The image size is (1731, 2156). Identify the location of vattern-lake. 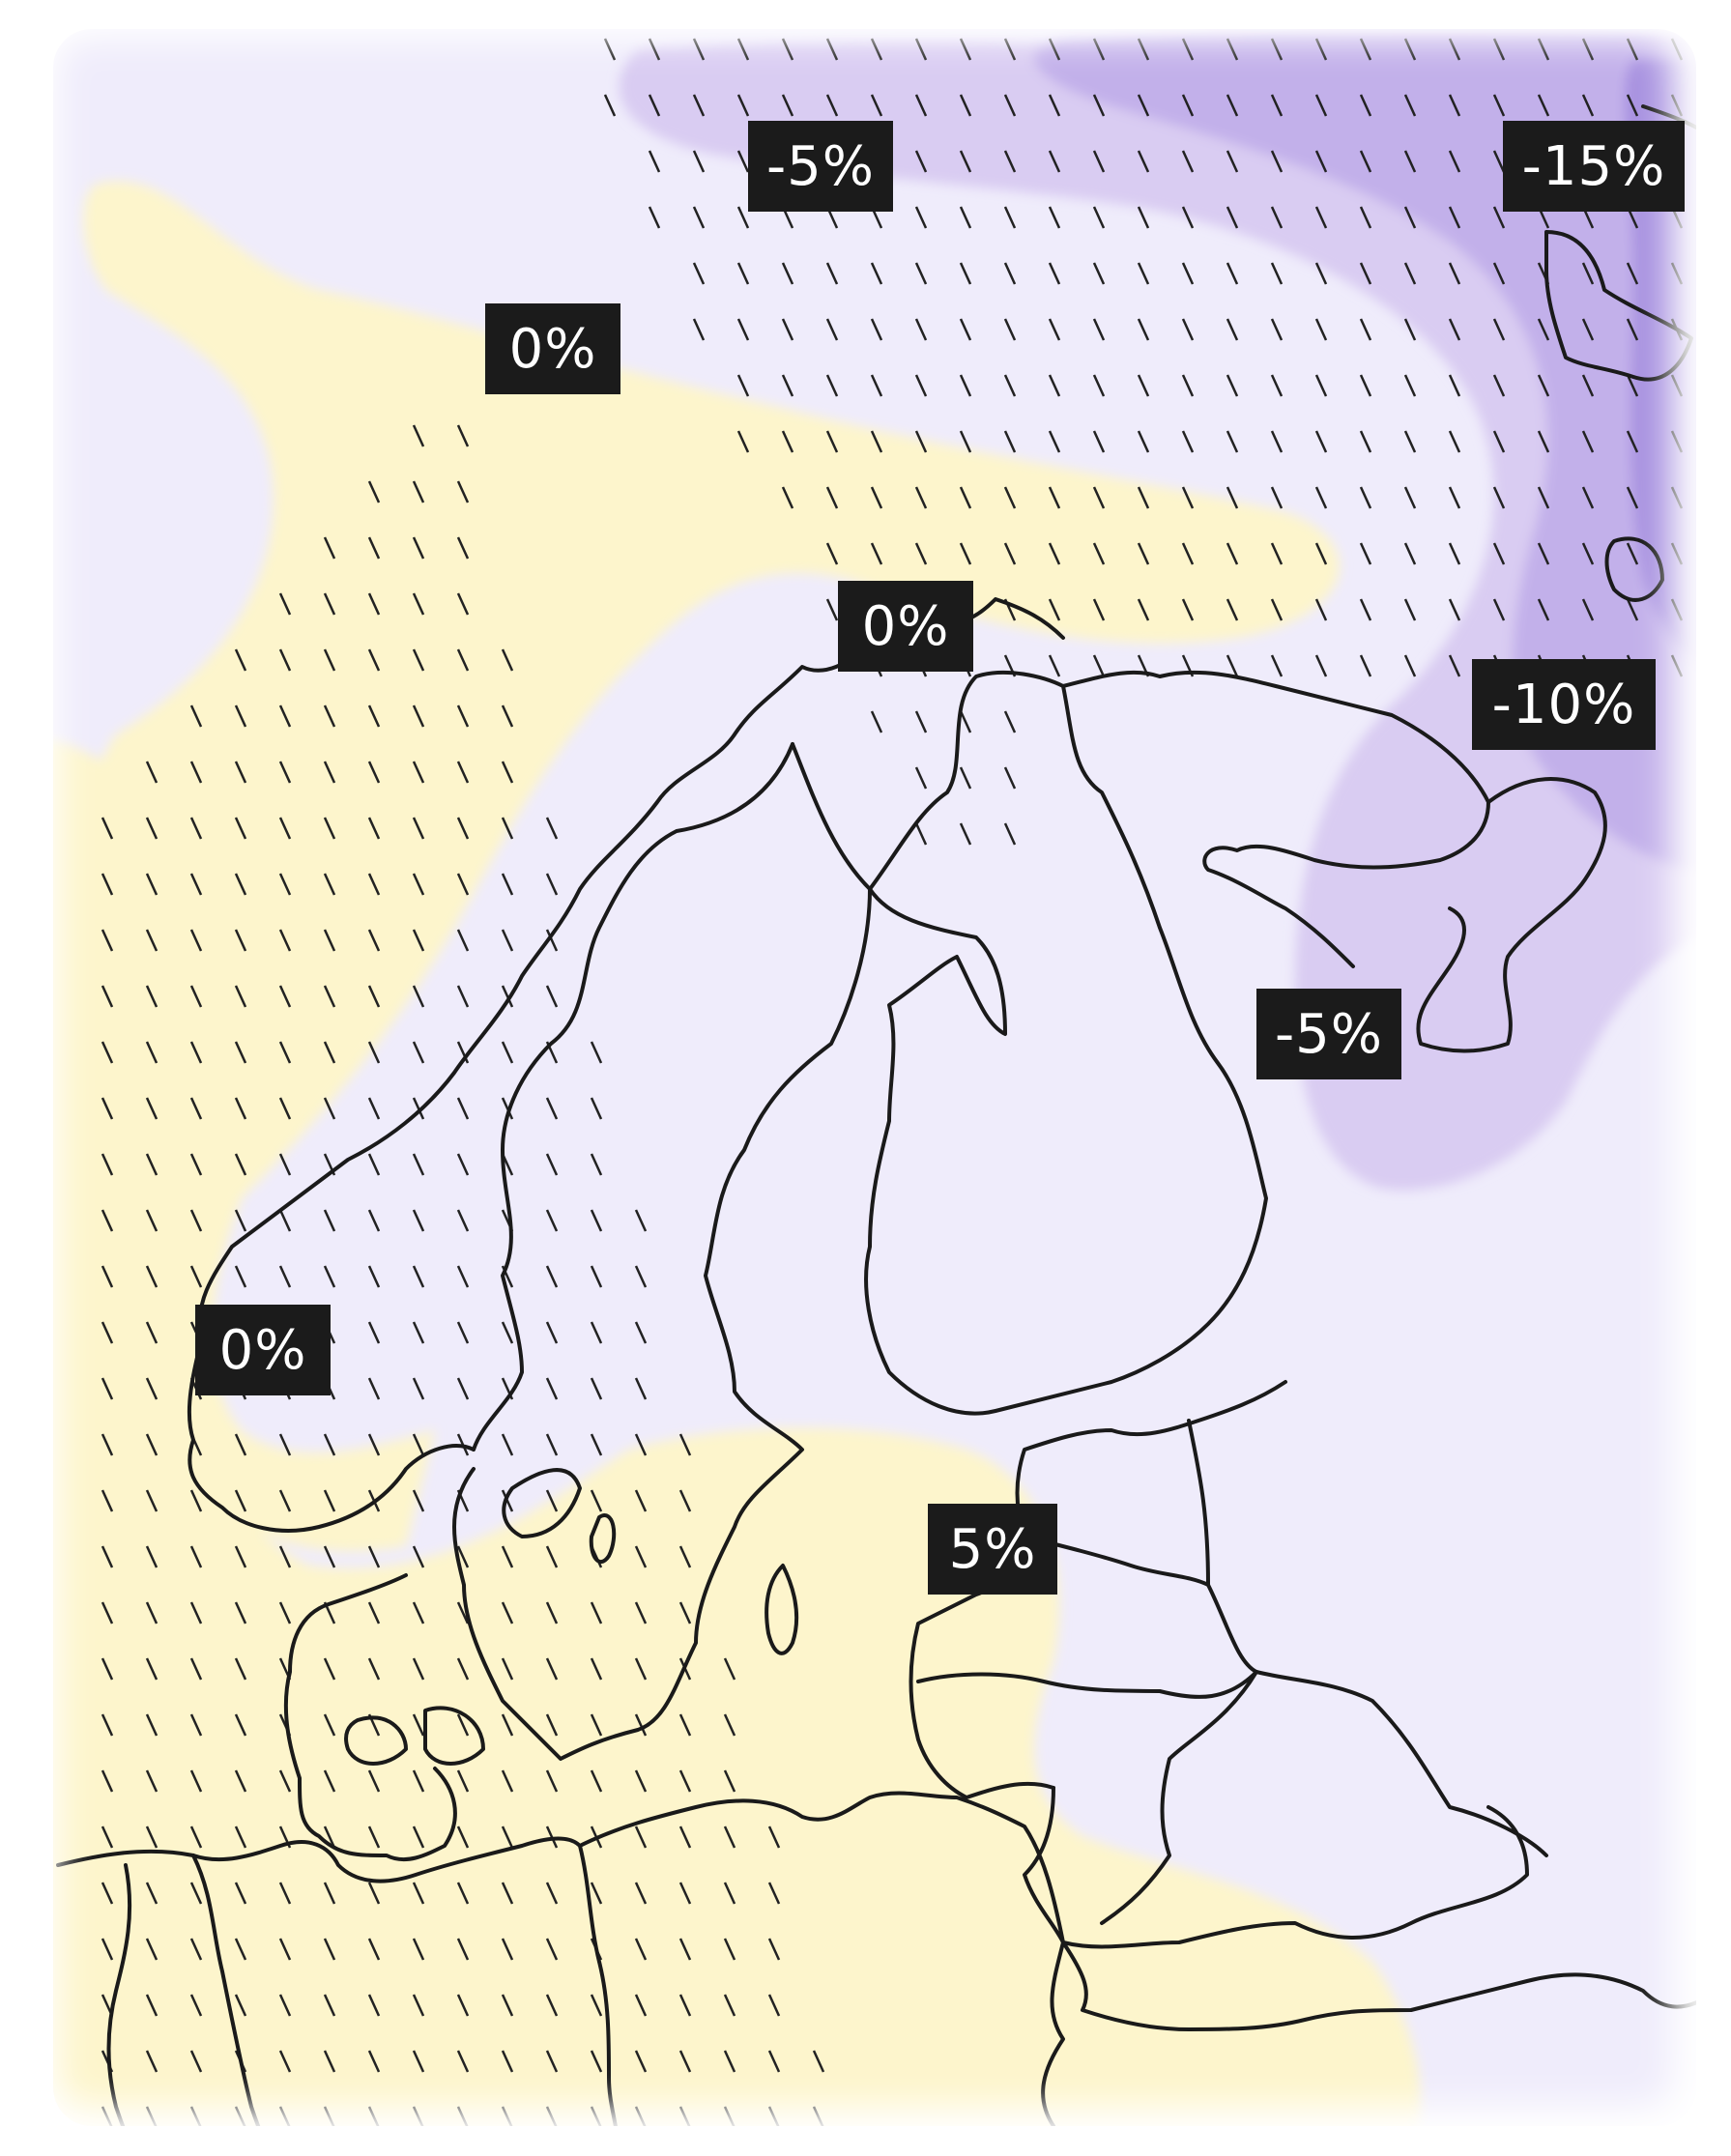
(603, 1538).